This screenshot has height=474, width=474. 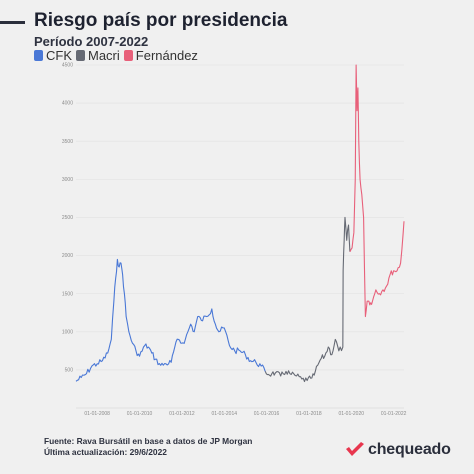 I want to click on x-tick-label-2014: 01-01-2014, so click(x=224, y=414).